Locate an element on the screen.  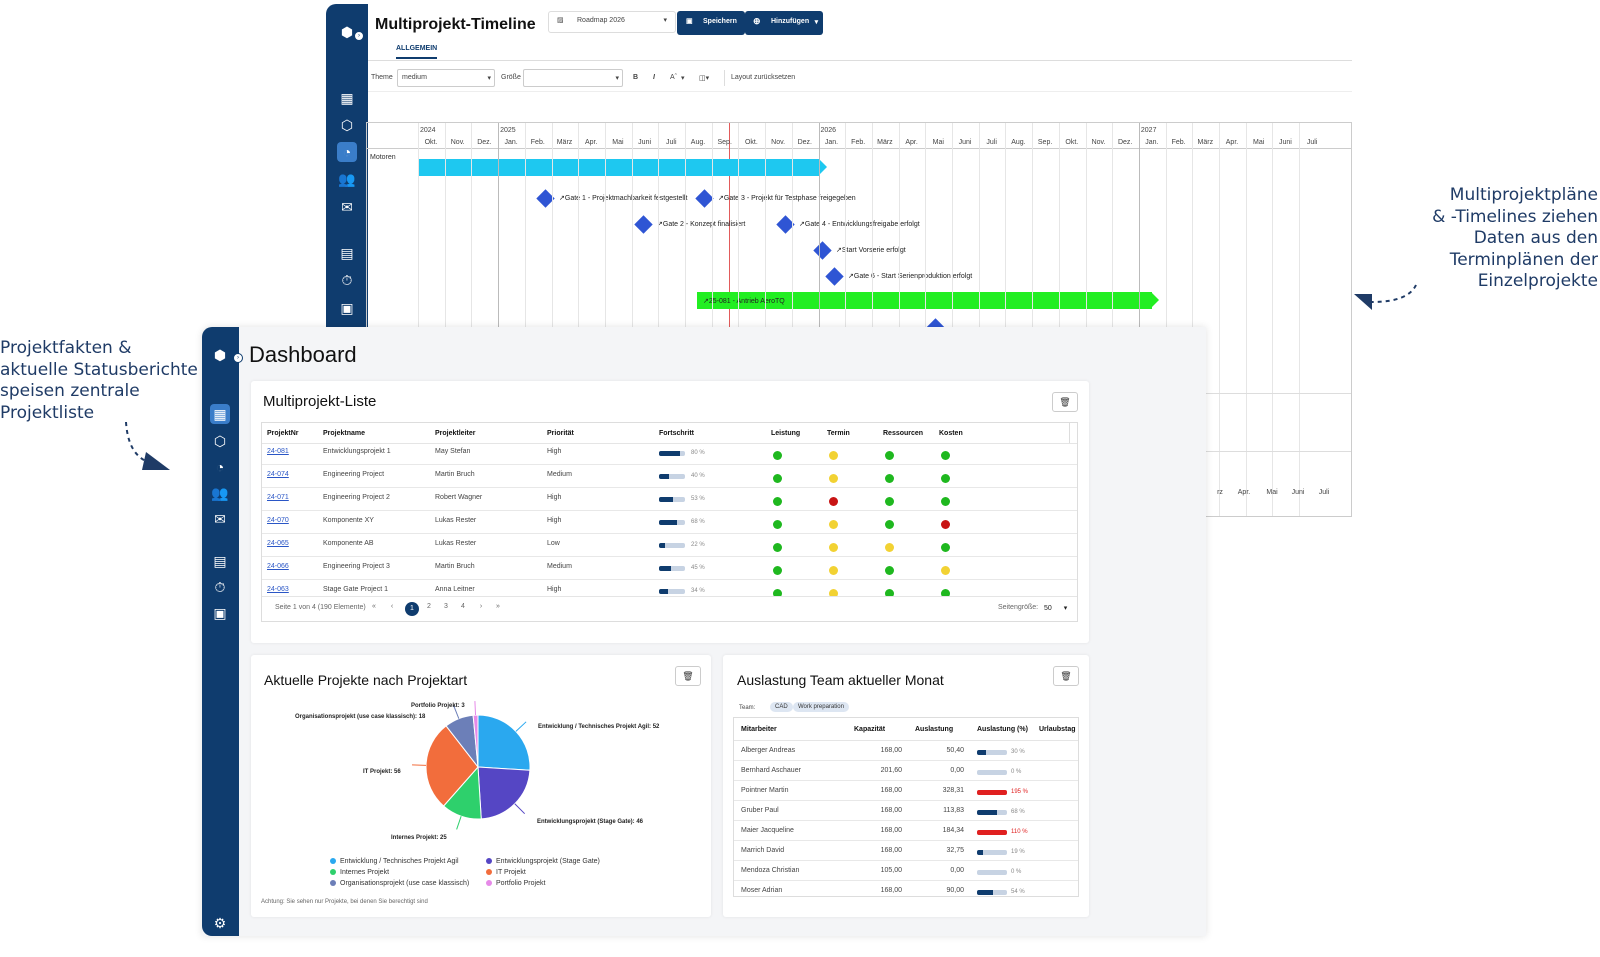
team-row: Marrich David 168,00 32,75 19 % is located at coordinates (906, 851).